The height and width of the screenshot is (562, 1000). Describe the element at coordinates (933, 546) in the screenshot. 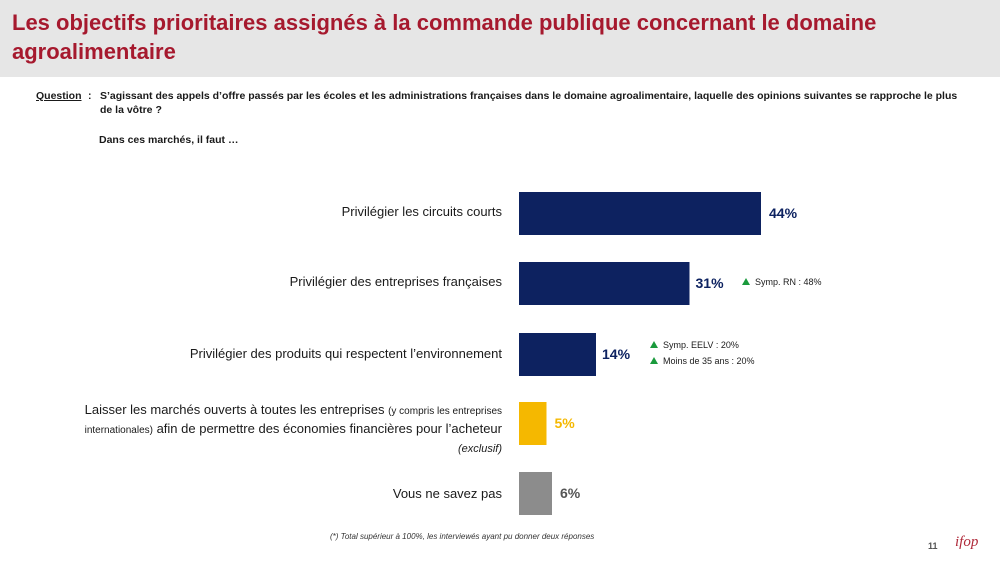

I see `page-number: 11` at that location.